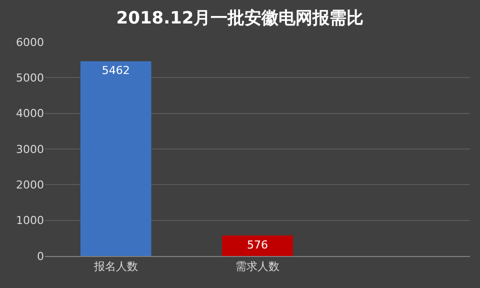 This screenshot has height=288, width=480. I want to click on y-tick-label: 4000, so click(30, 113).